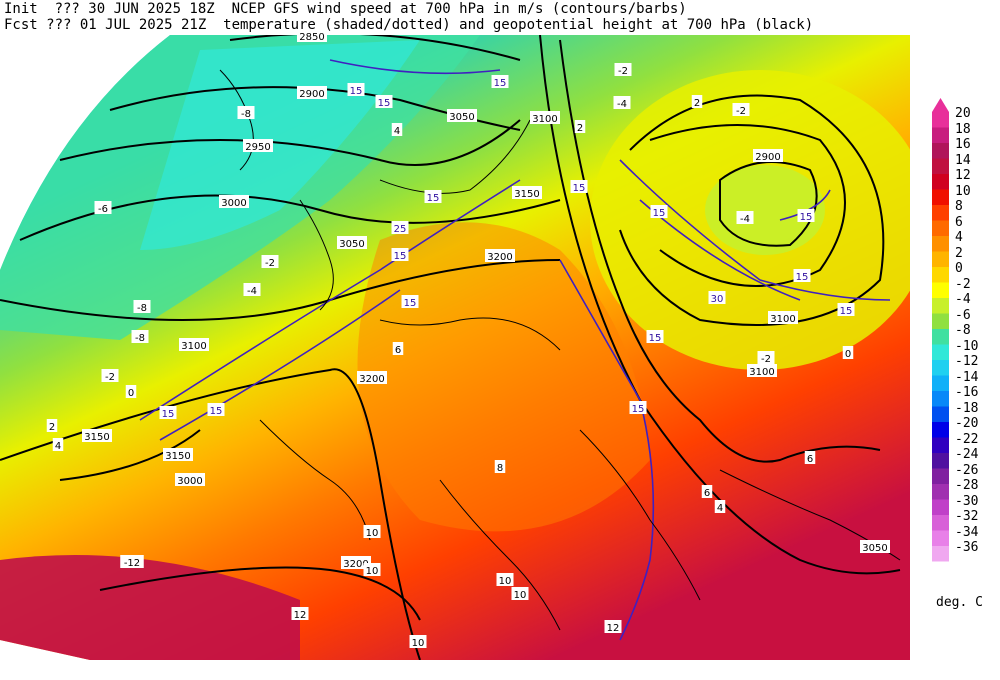 The width and height of the screenshot is (1000, 680). Describe the element at coordinates (503, 377) in the screenshot. I see `warm-tongue` at that location.